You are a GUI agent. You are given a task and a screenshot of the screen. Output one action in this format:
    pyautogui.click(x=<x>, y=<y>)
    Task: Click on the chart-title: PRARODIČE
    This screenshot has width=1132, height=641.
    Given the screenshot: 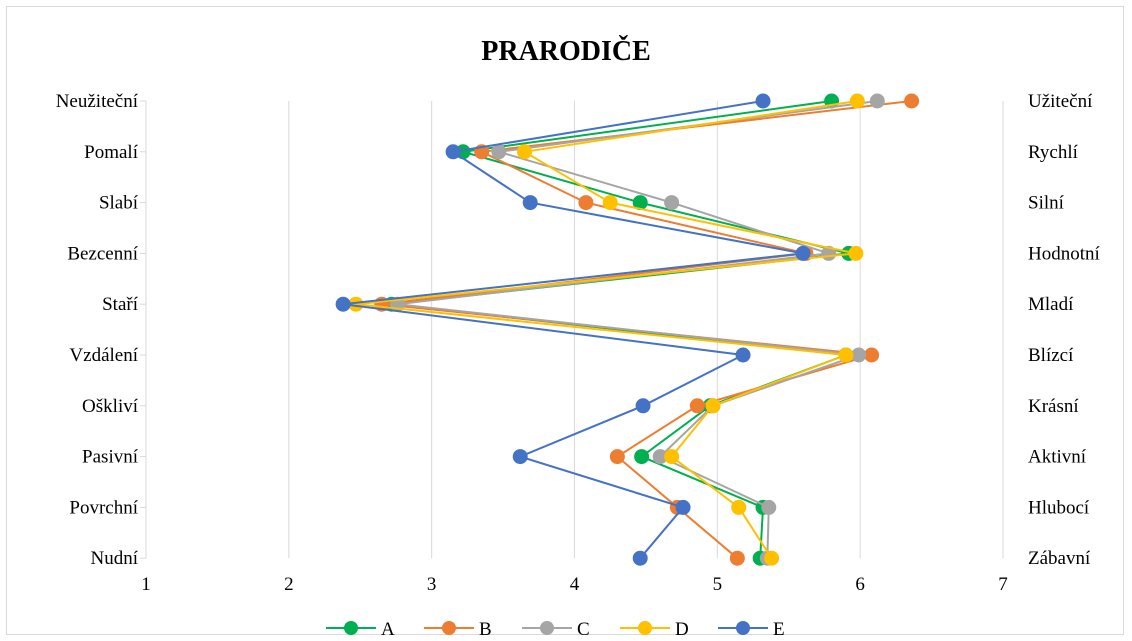 What is the action you would take?
    pyautogui.click(x=566, y=51)
    